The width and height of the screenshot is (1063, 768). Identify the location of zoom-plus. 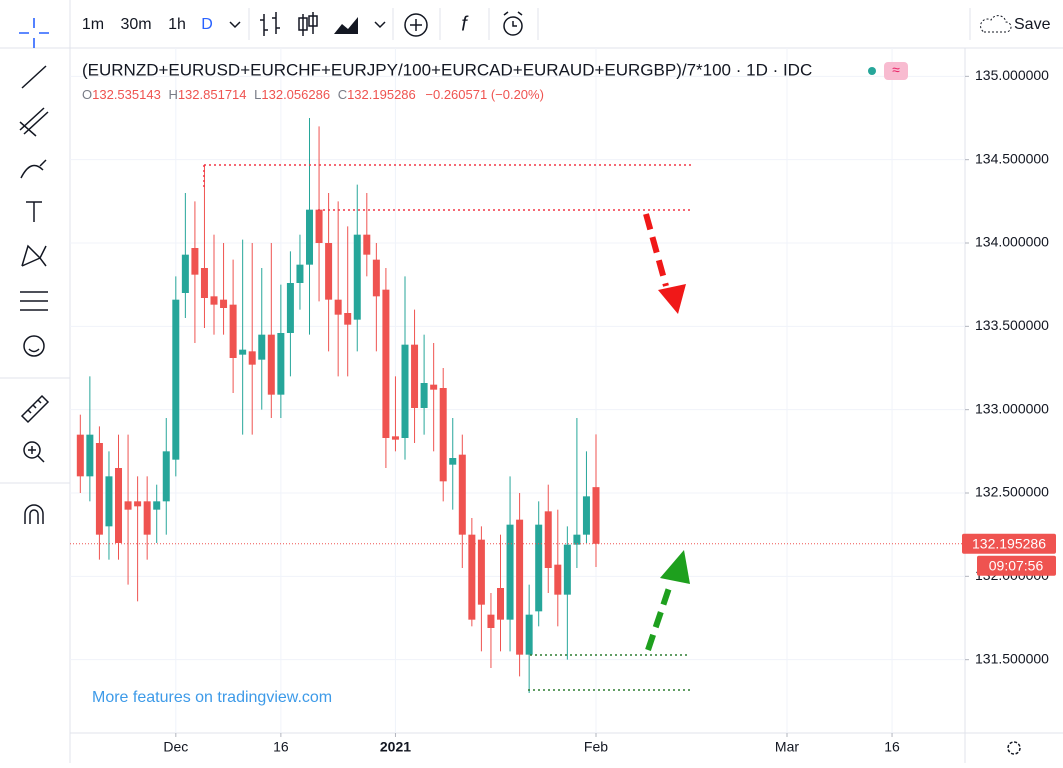
(36, 454).